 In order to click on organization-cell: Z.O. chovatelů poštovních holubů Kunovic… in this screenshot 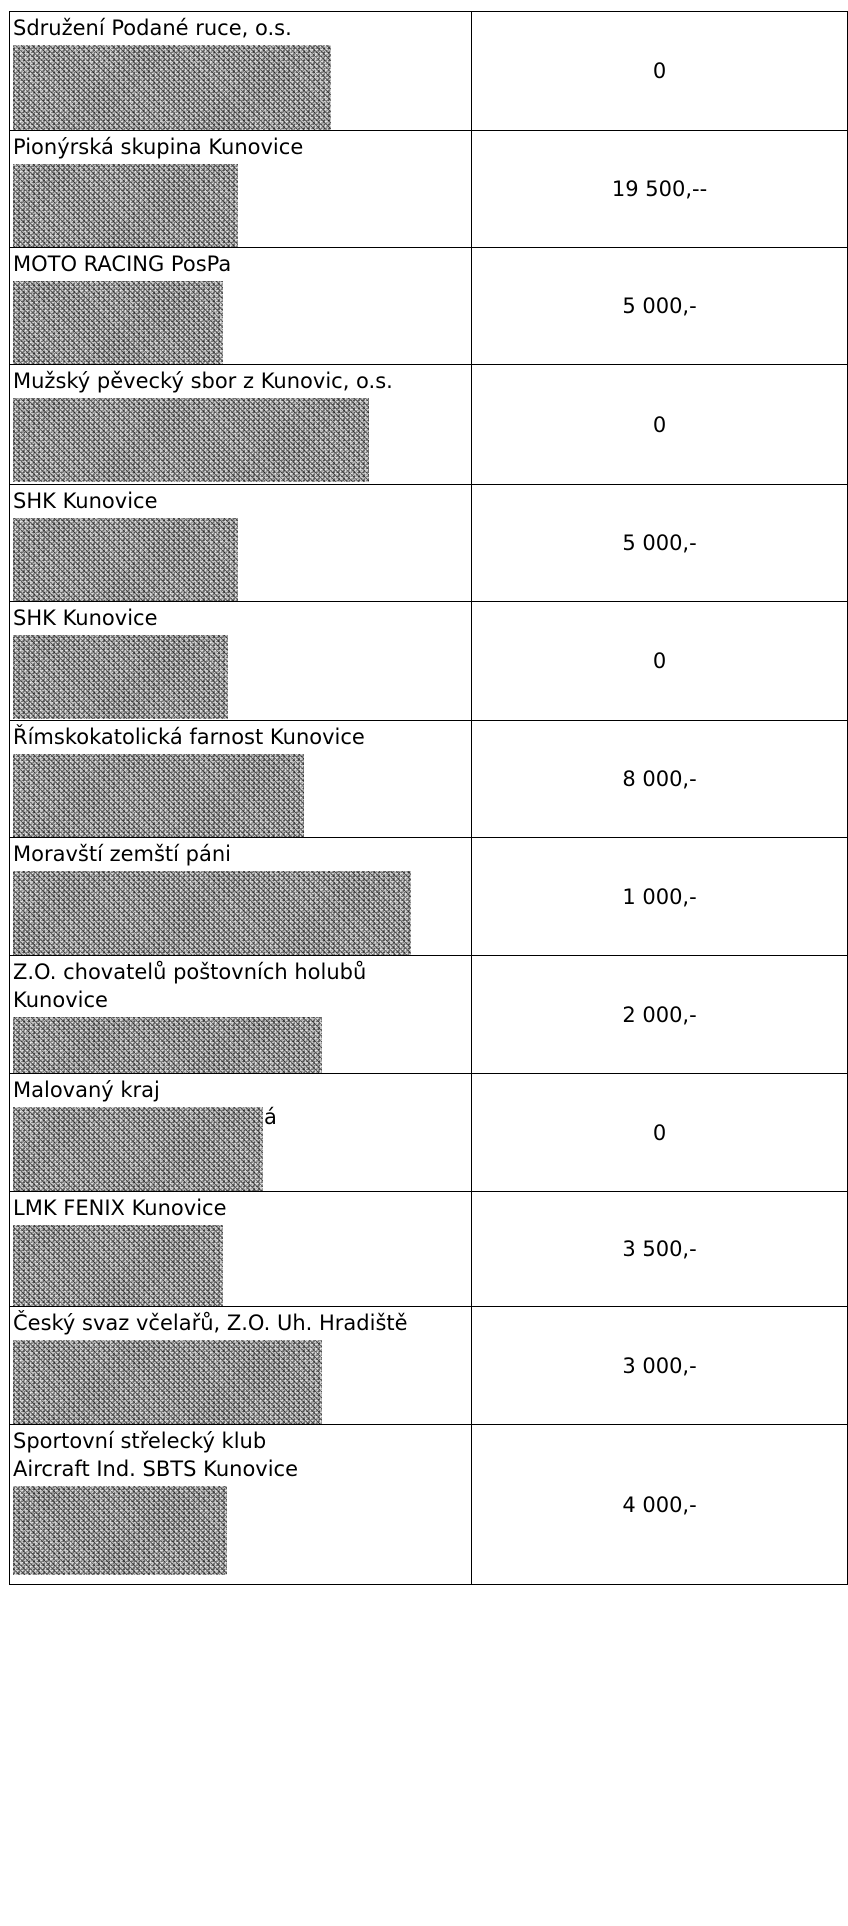, I will do `click(241, 1014)`.